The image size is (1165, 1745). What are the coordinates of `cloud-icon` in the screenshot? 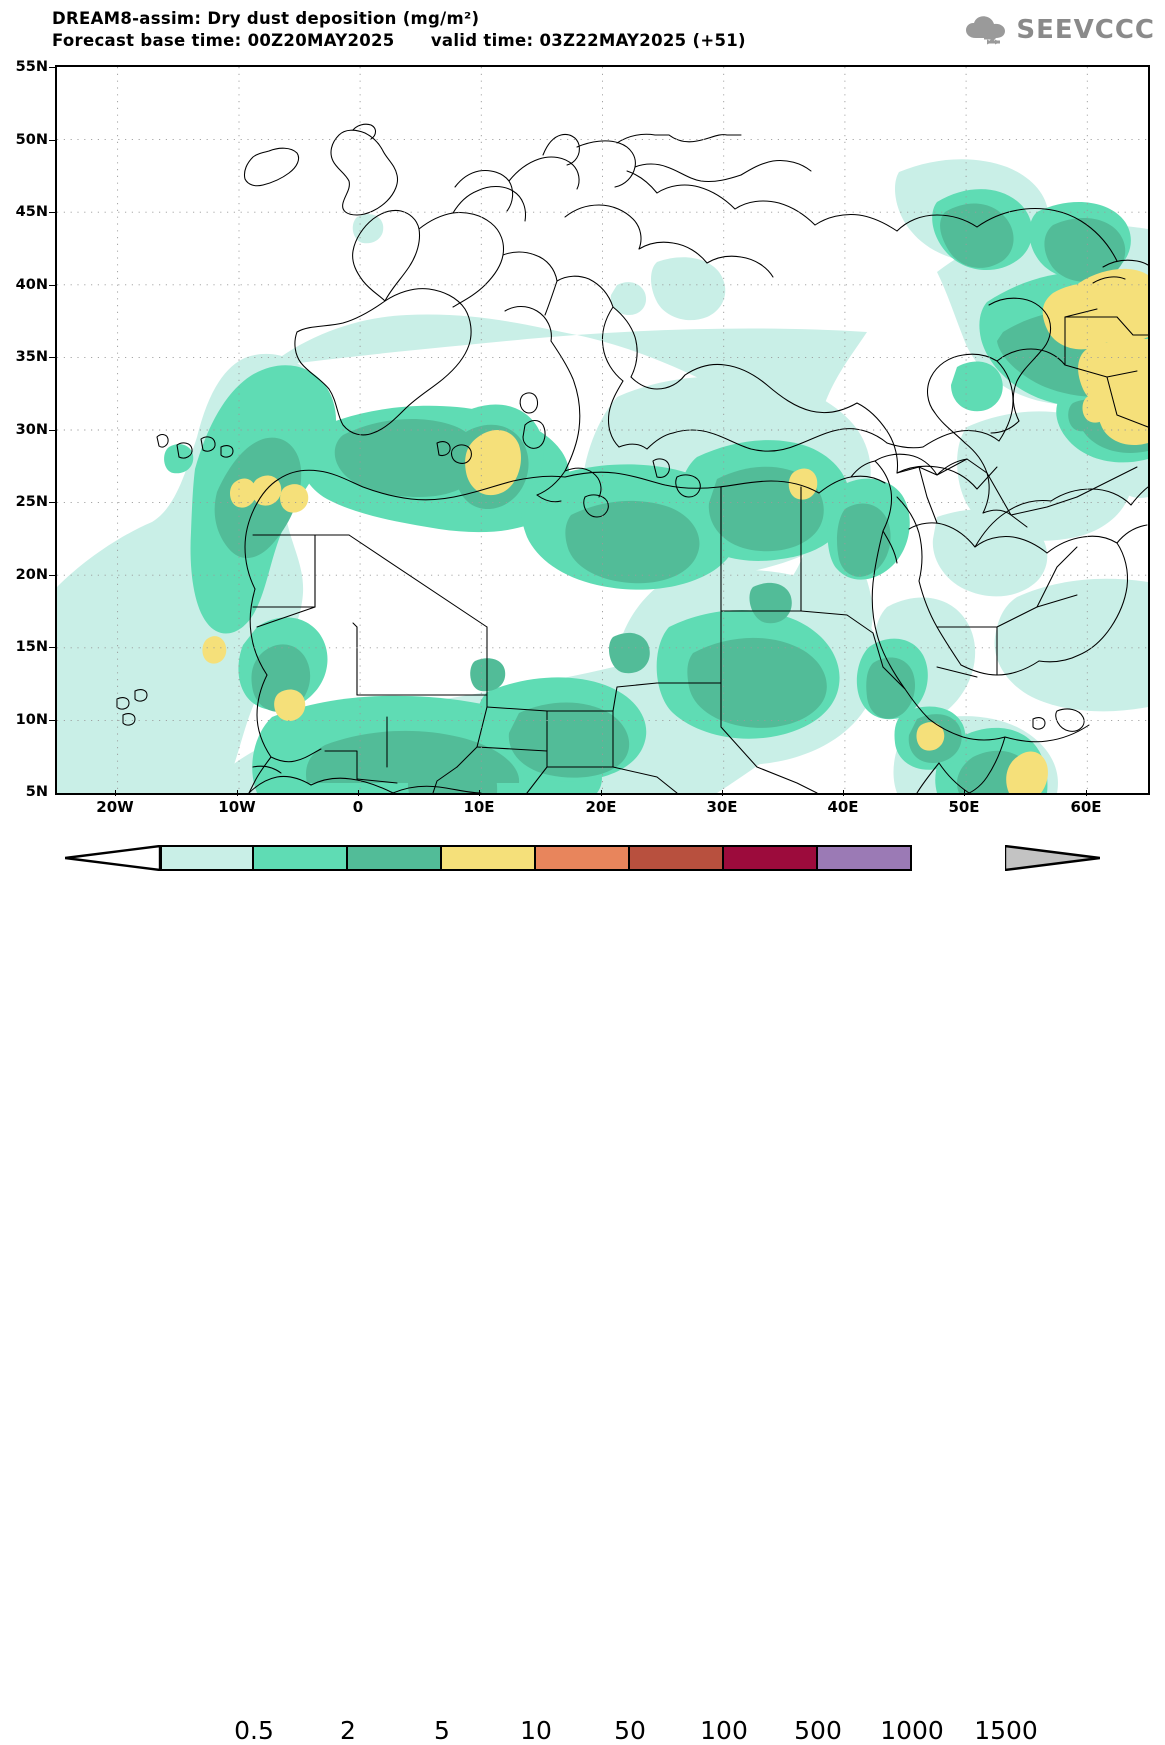 It's located at (986, 30).